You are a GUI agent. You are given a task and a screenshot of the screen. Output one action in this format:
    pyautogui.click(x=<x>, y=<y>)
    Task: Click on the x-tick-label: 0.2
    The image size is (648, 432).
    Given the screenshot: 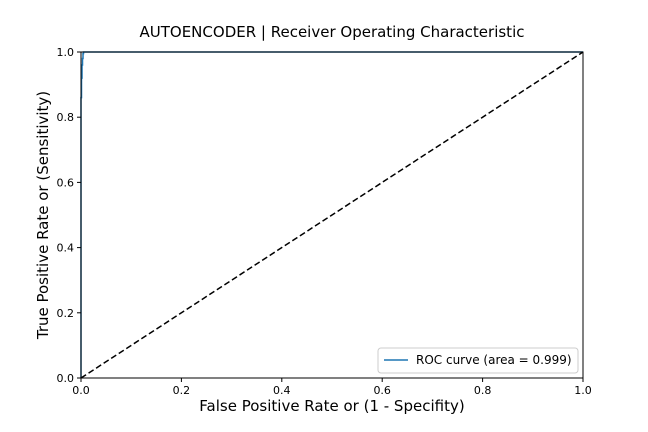 What is the action you would take?
    pyautogui.click(x=182, y=390)
    